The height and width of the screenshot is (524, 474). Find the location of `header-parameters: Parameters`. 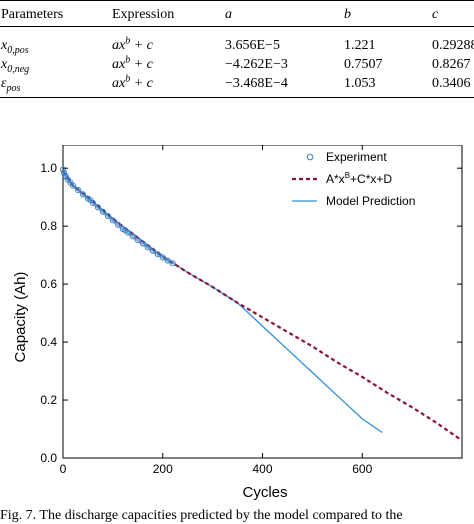

header-parameters: Parameters is located at coordinates (32, 14).